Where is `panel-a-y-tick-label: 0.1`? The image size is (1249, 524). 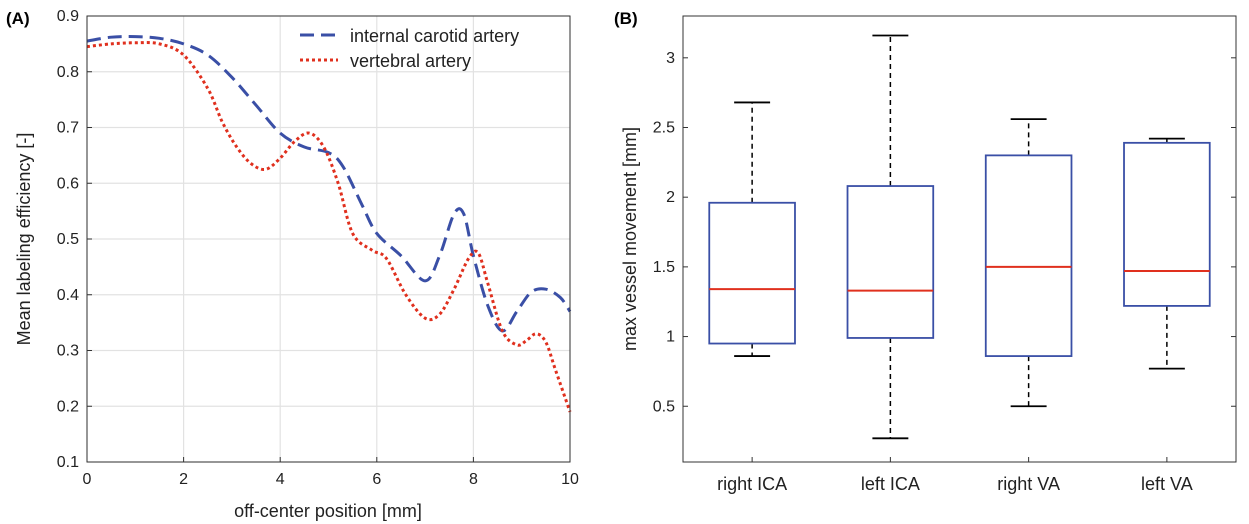
panel-a-y-tick-label: 0.1 is located at coordinates (68, 462).